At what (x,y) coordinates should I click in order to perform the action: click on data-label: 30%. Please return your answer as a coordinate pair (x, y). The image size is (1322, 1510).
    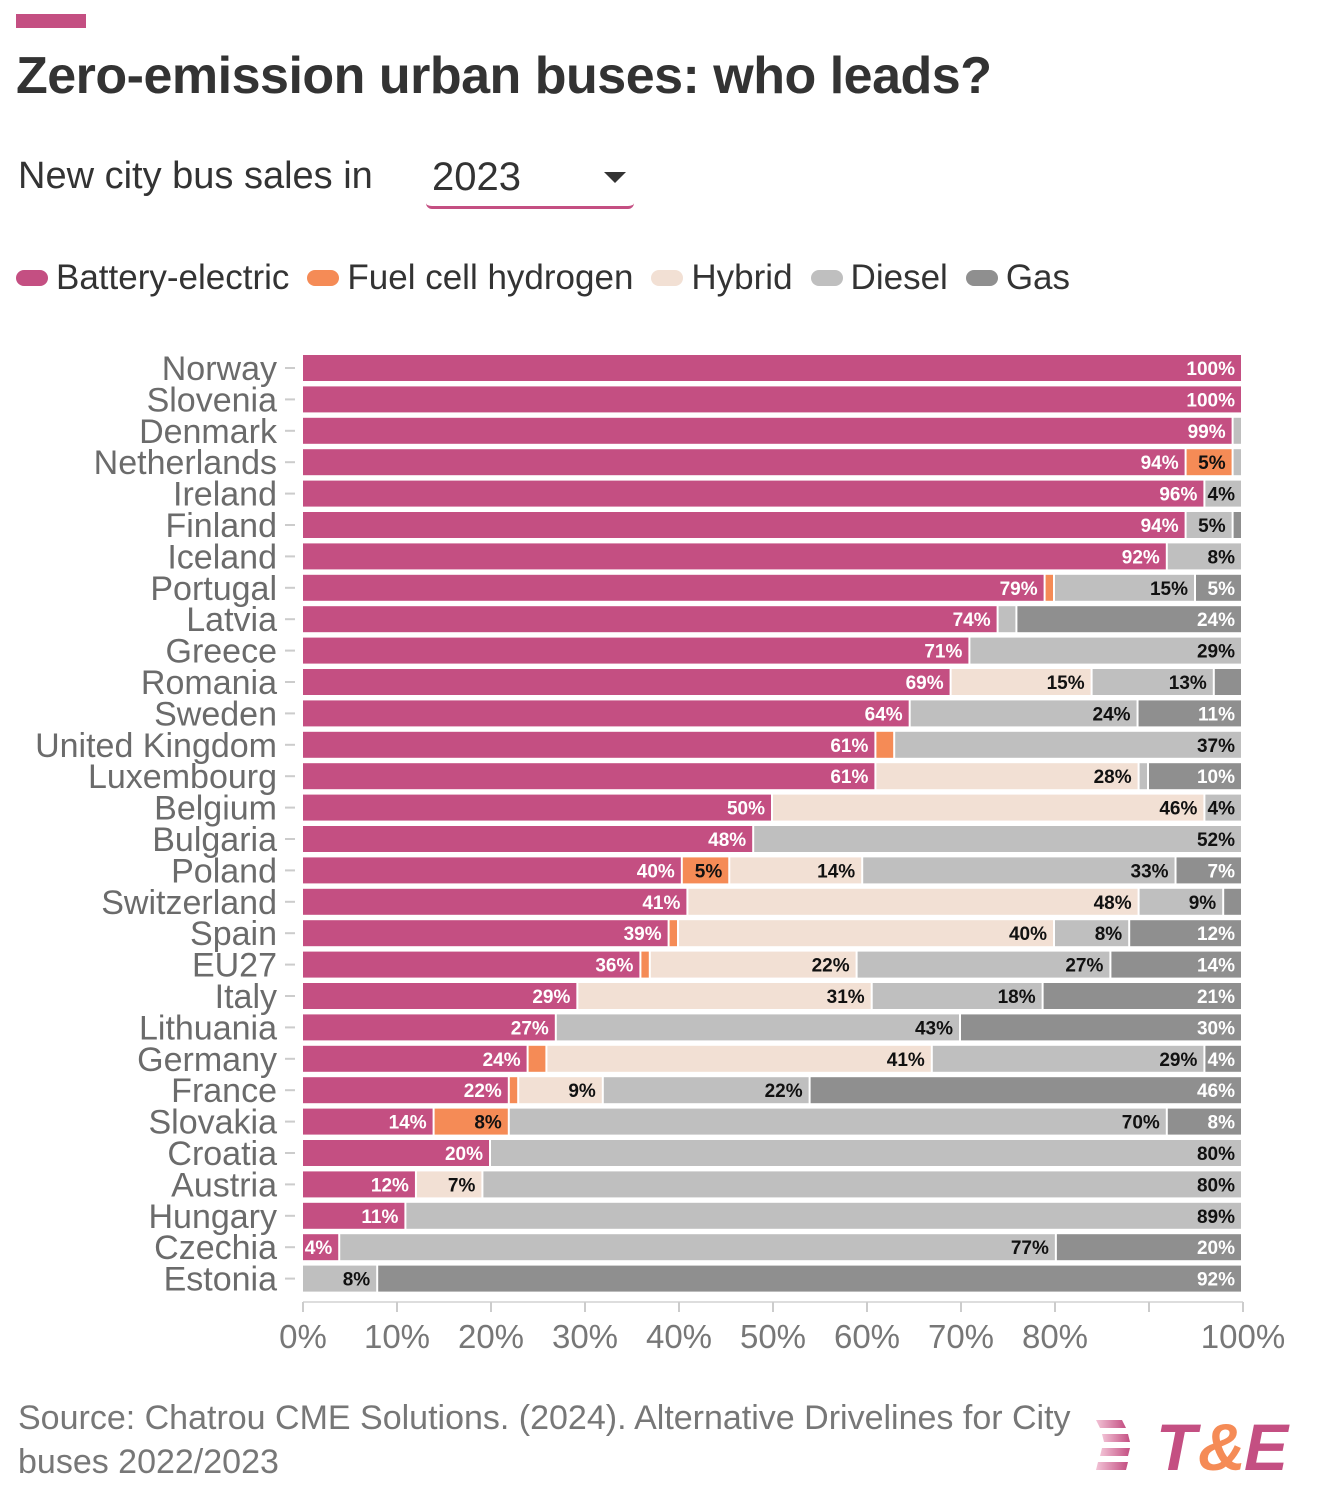
    Looking at the image, I should click on (1216, 1028).